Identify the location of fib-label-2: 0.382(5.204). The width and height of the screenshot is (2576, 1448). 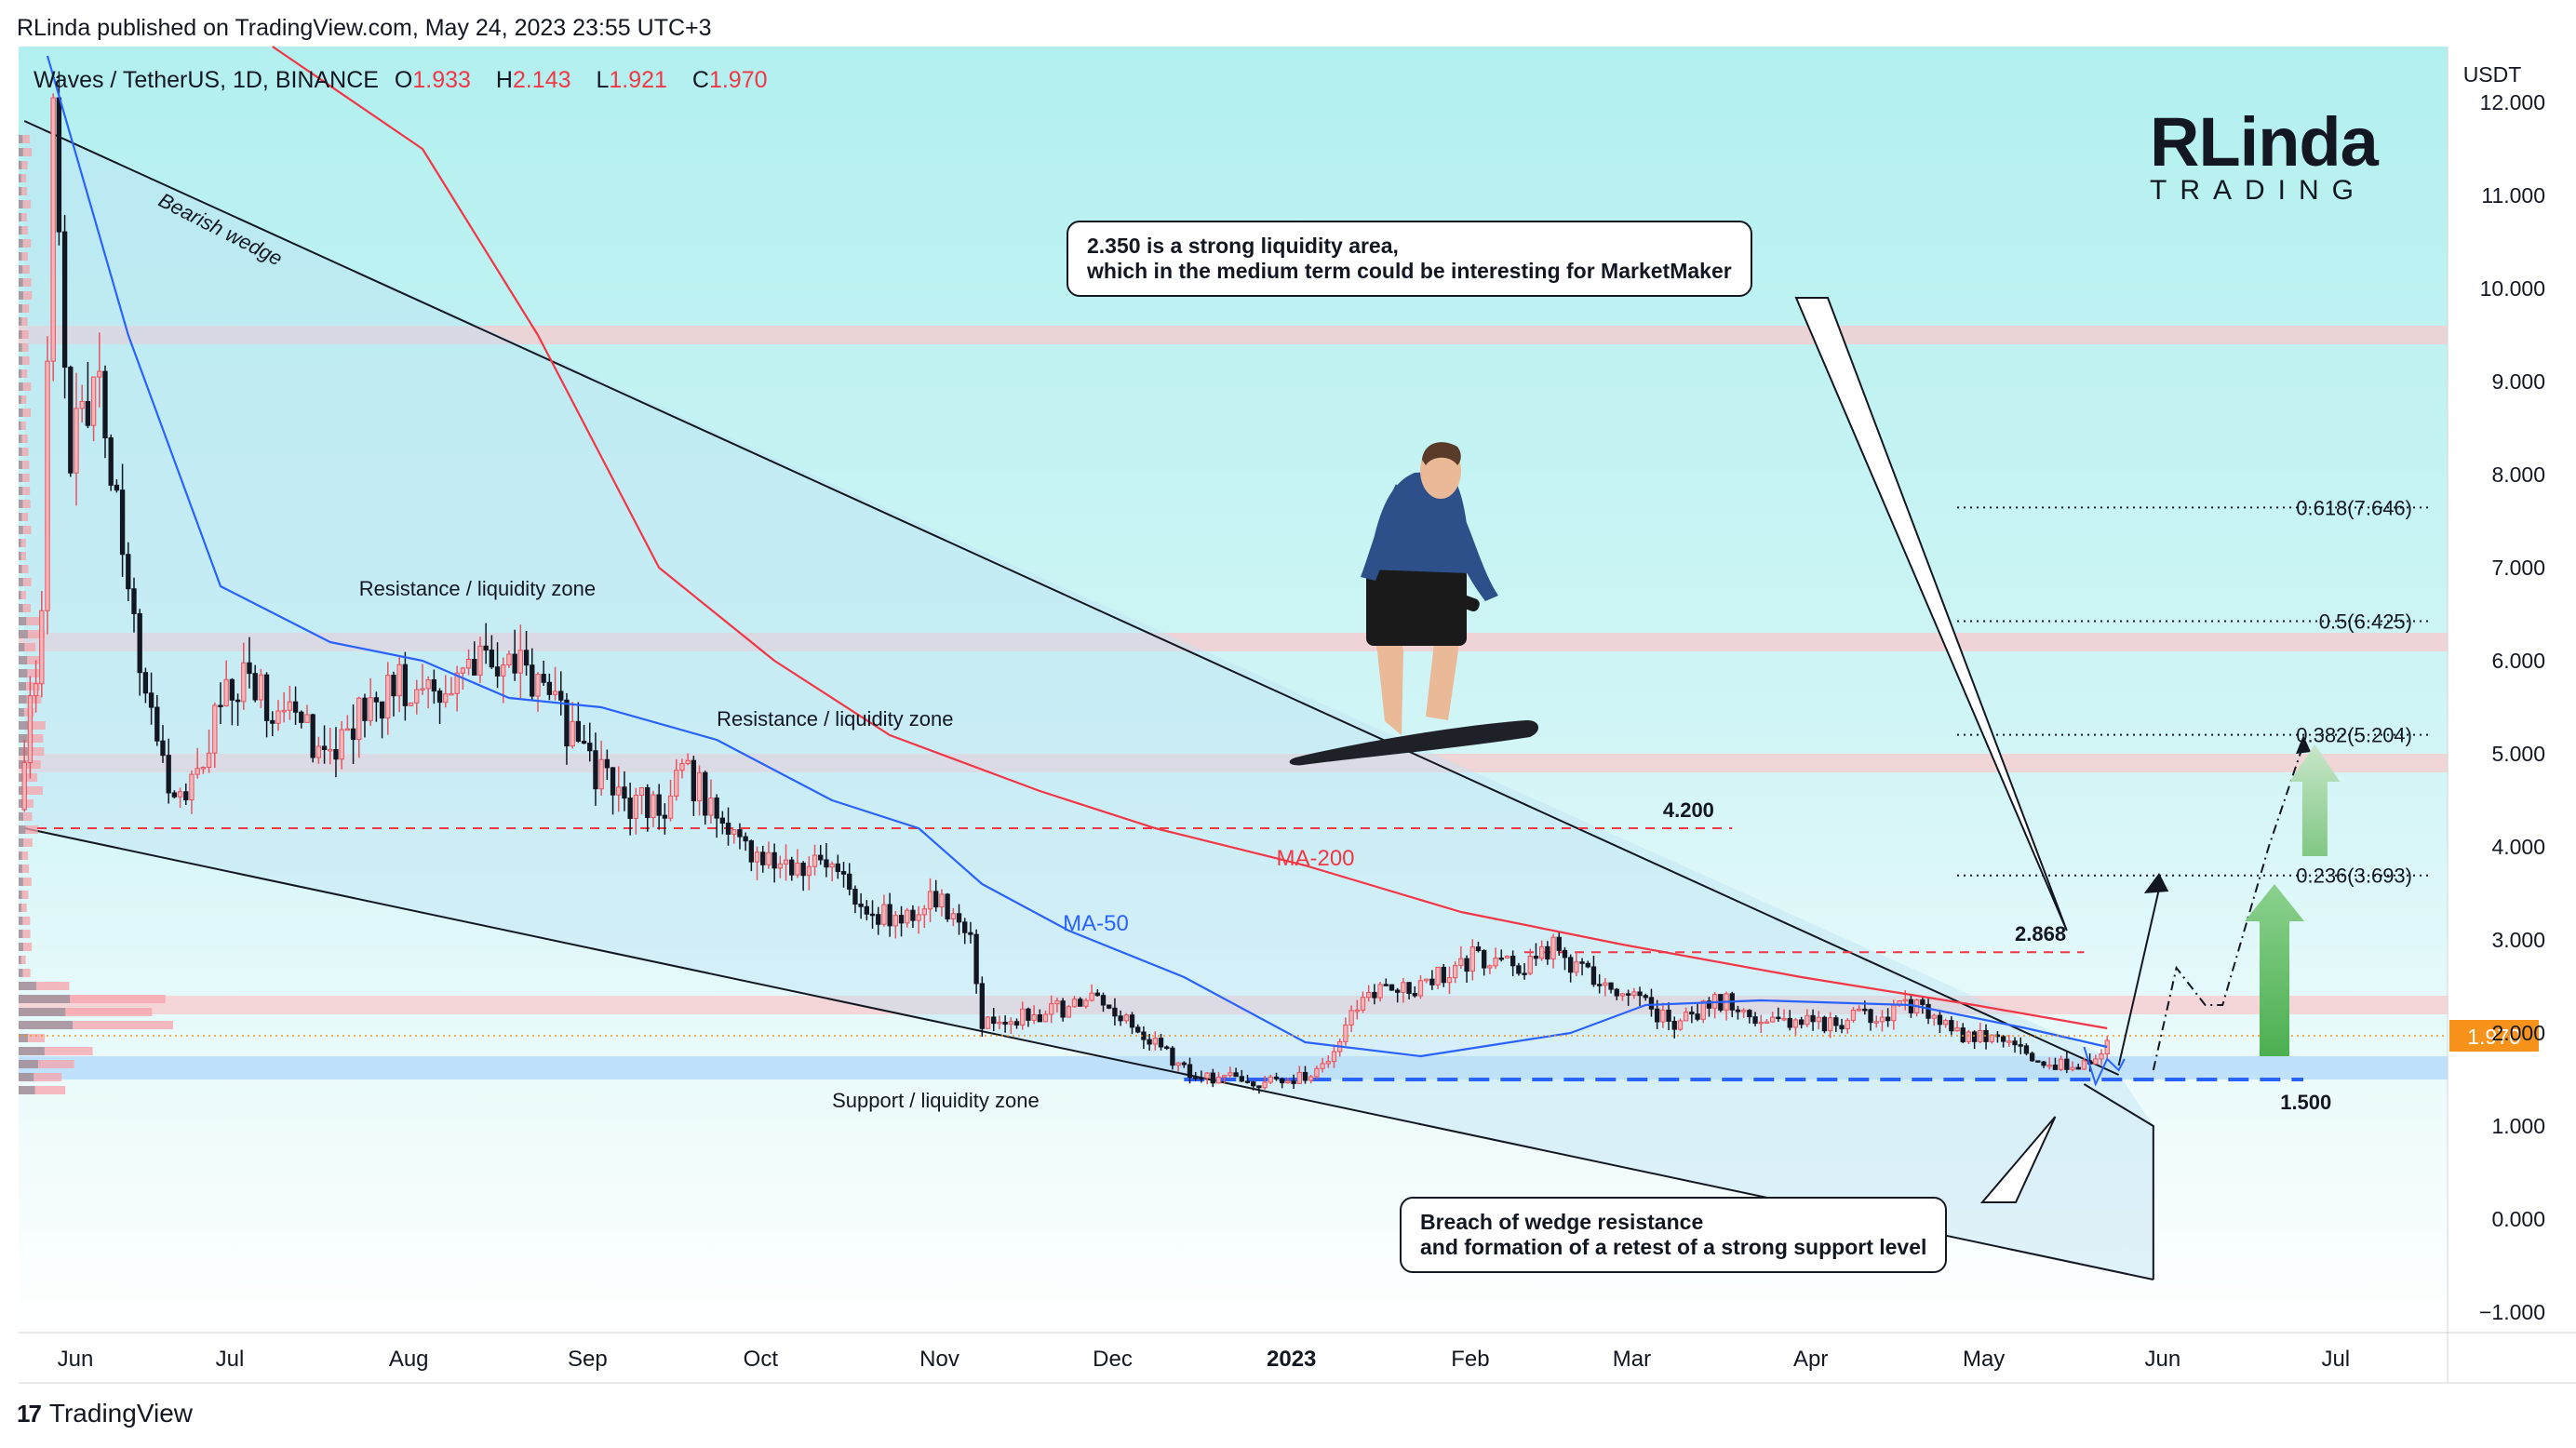
(2354, 735).